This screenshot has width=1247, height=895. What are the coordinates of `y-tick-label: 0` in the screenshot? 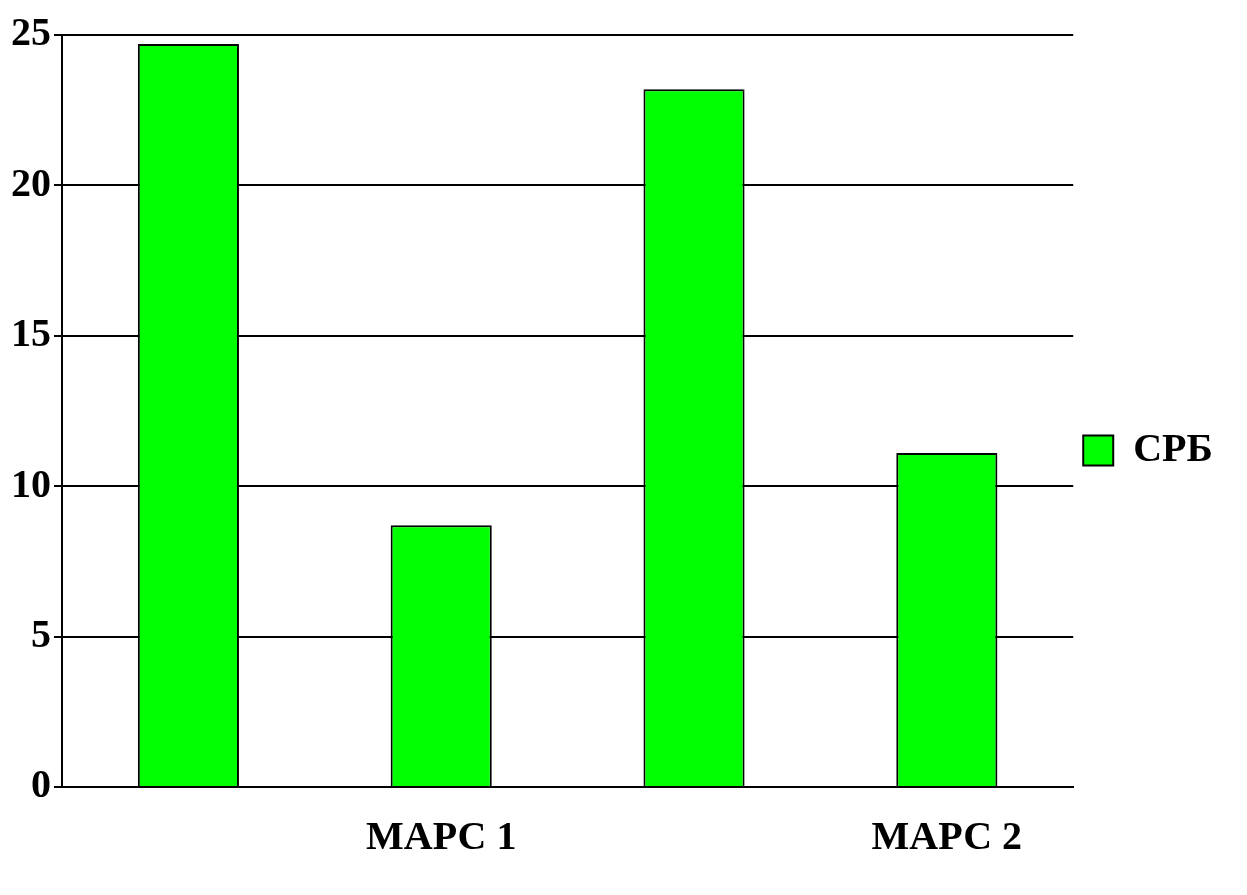 It's located at (41, 784).